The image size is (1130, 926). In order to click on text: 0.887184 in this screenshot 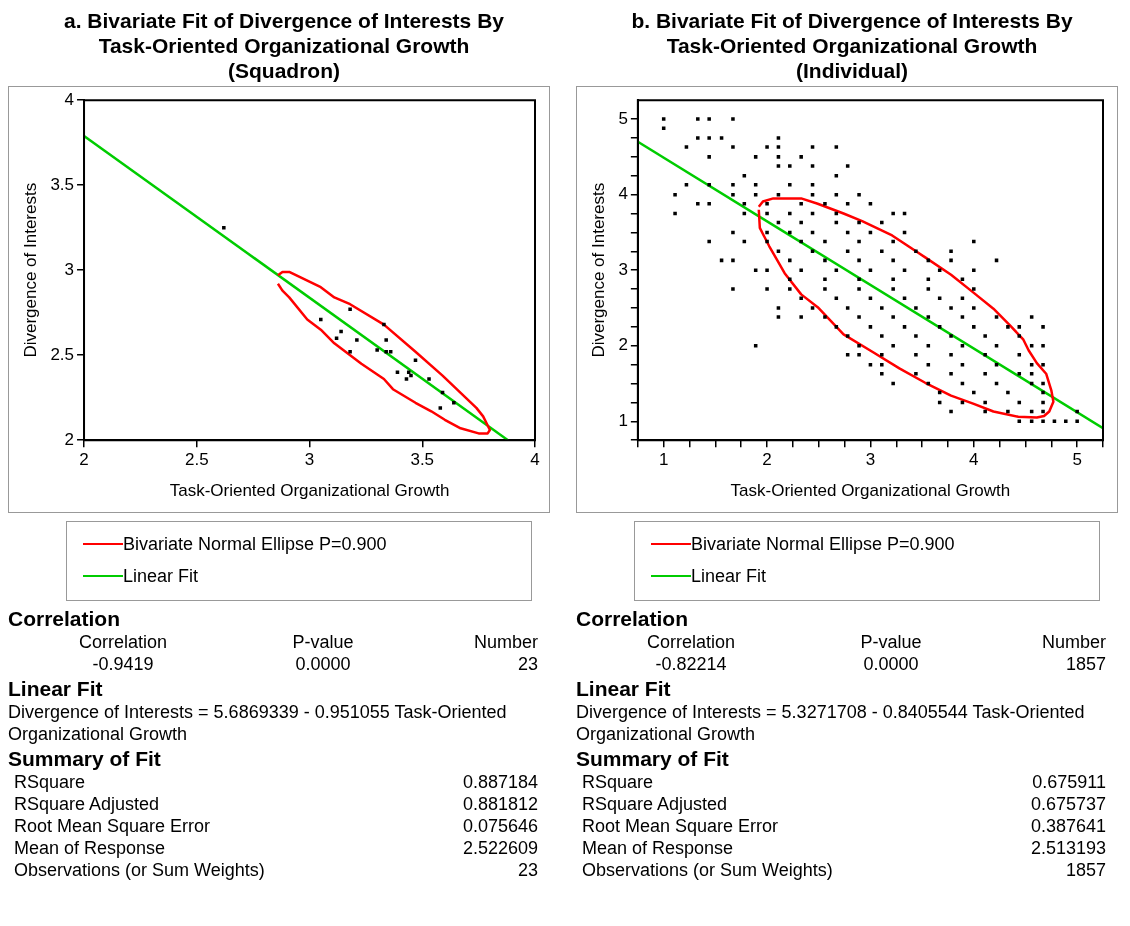, I will do `click(500, 782)`.